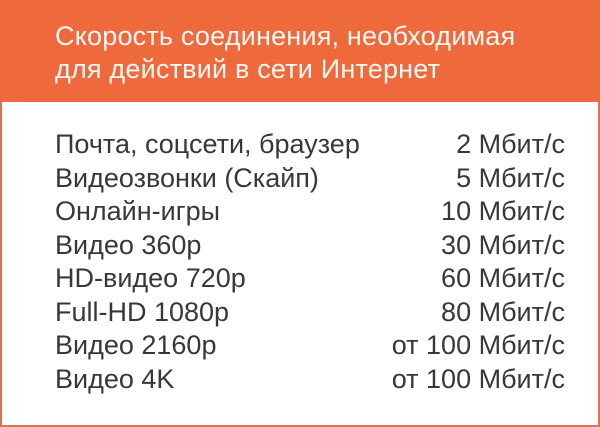 This screenshot has height=427, width=600. Describe the element at coordinates (503, 278) in the screenshot. I see `speed-value: 60 Мбит/с` at that location.